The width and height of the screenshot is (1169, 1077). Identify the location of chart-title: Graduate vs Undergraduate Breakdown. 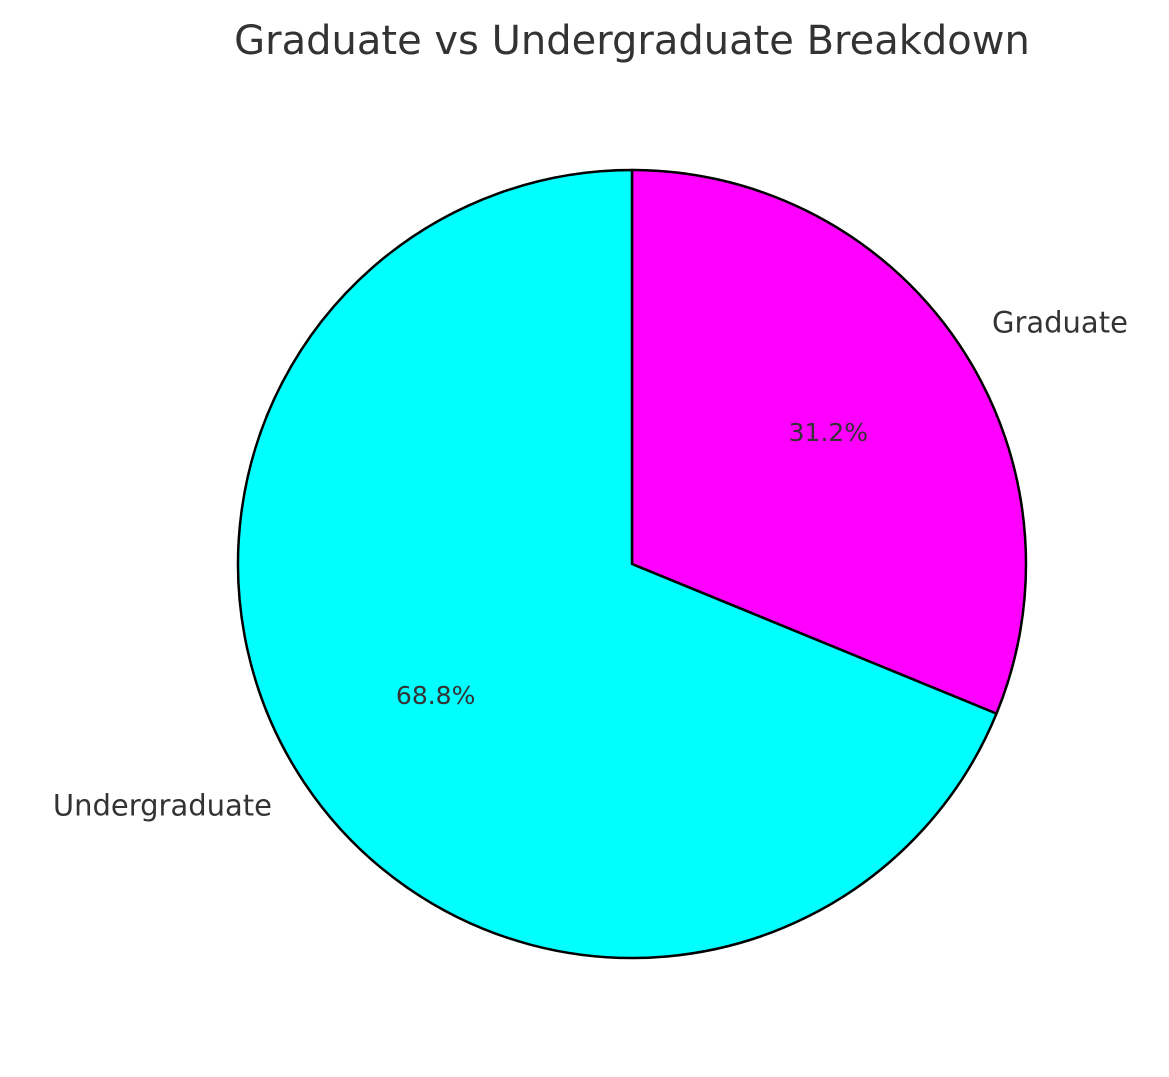
(632, 41).